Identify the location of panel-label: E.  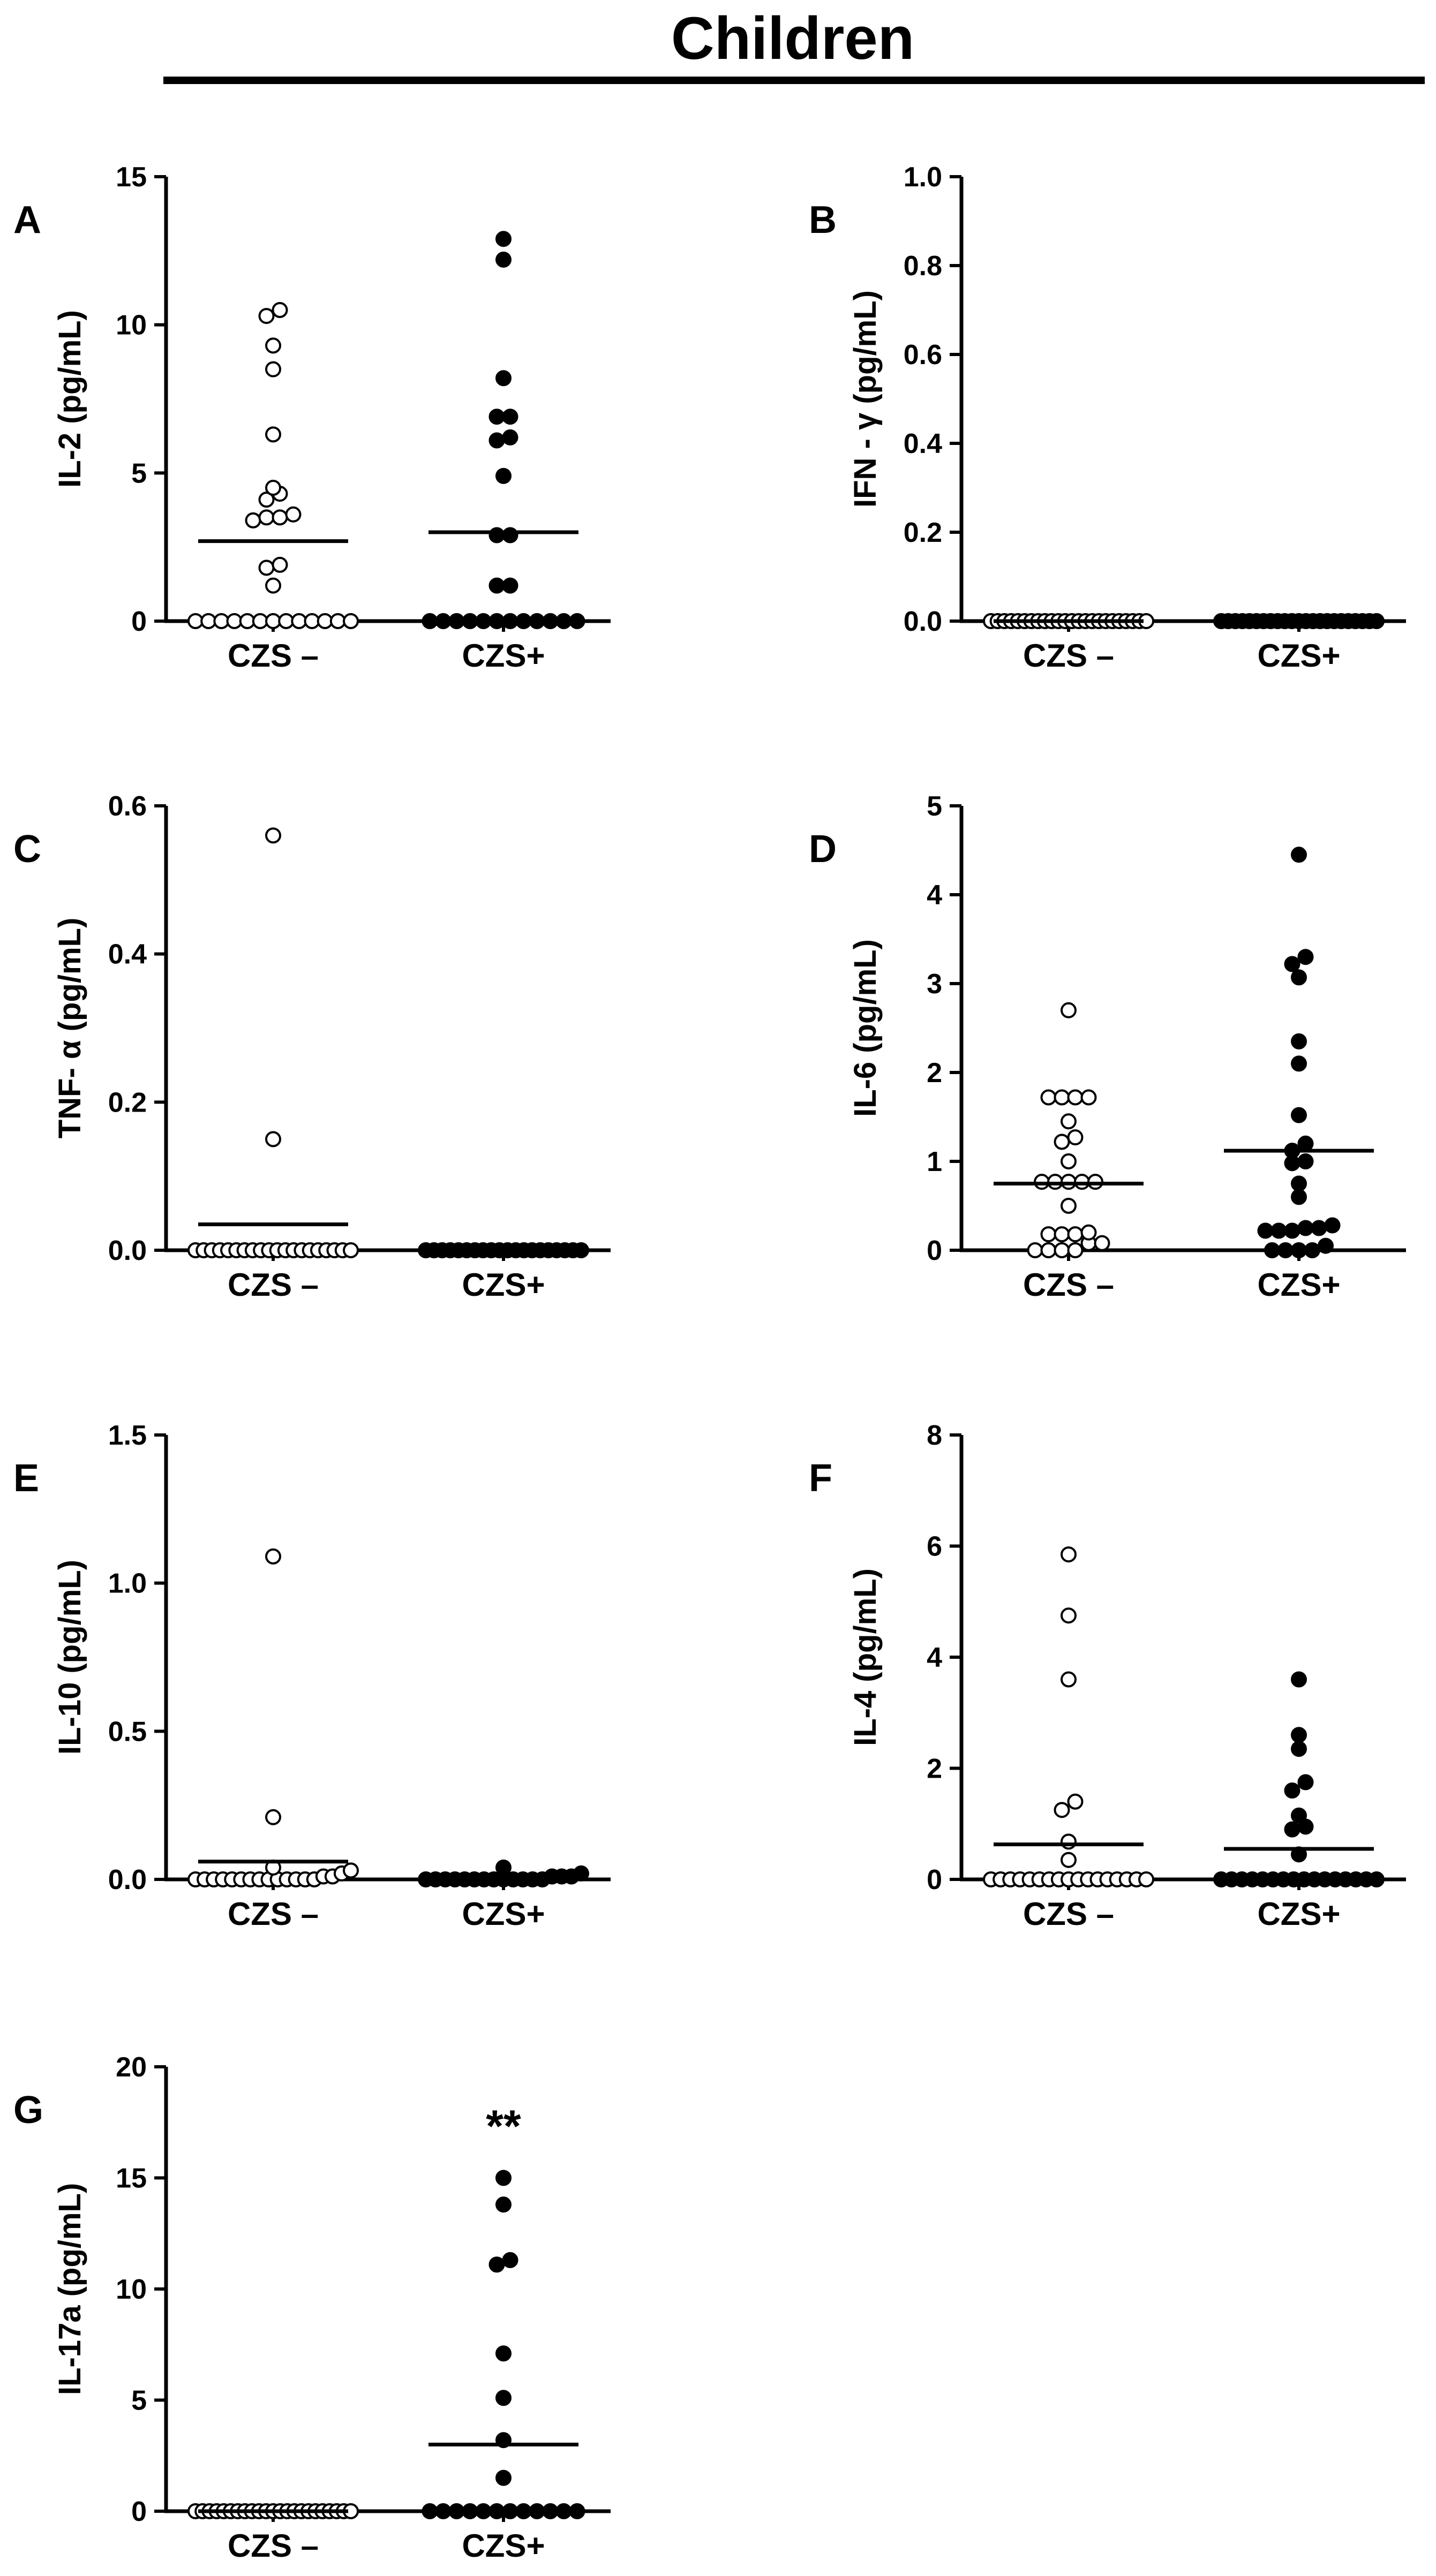
(26, 1478).